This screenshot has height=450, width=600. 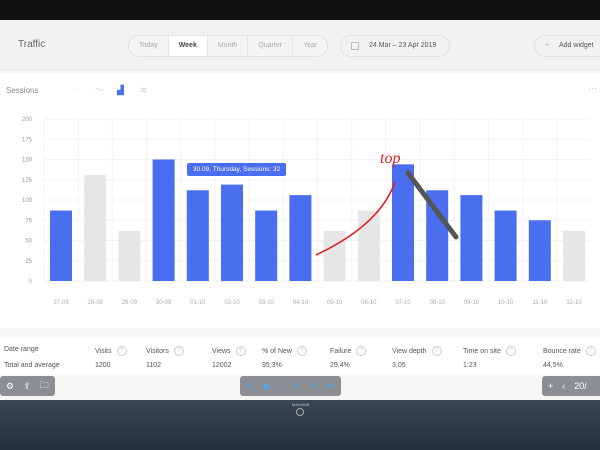 I want to click on column-header: Failure?, so click(x=348, y=351).